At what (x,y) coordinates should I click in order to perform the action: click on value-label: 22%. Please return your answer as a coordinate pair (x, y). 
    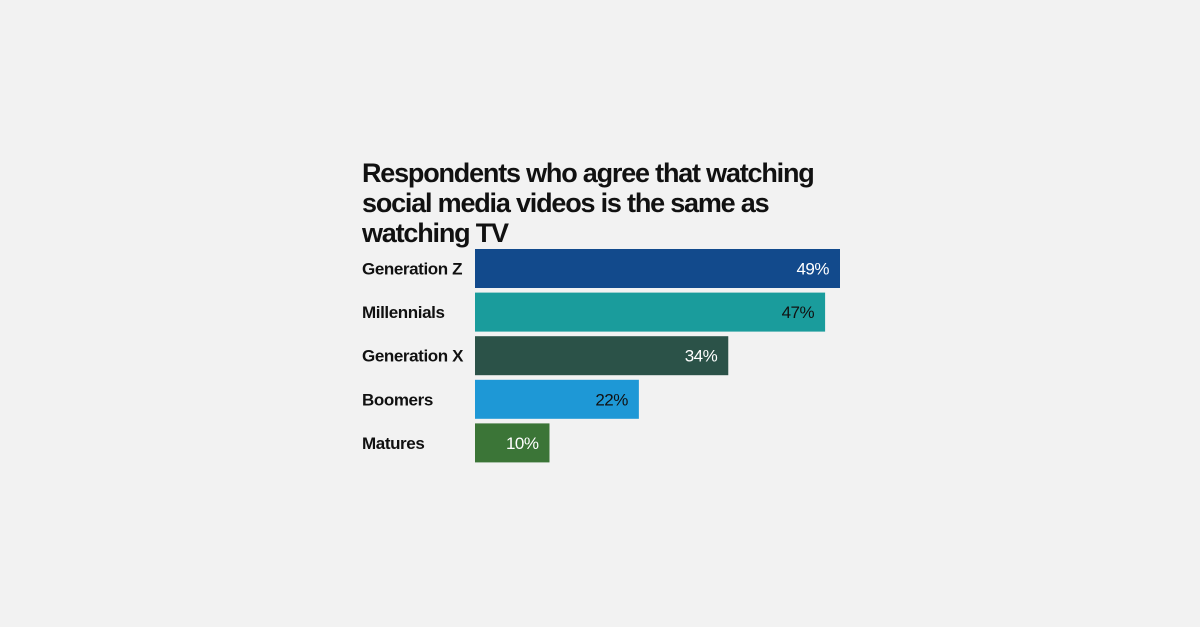
    Looking at the image, I should click on (611, 399).